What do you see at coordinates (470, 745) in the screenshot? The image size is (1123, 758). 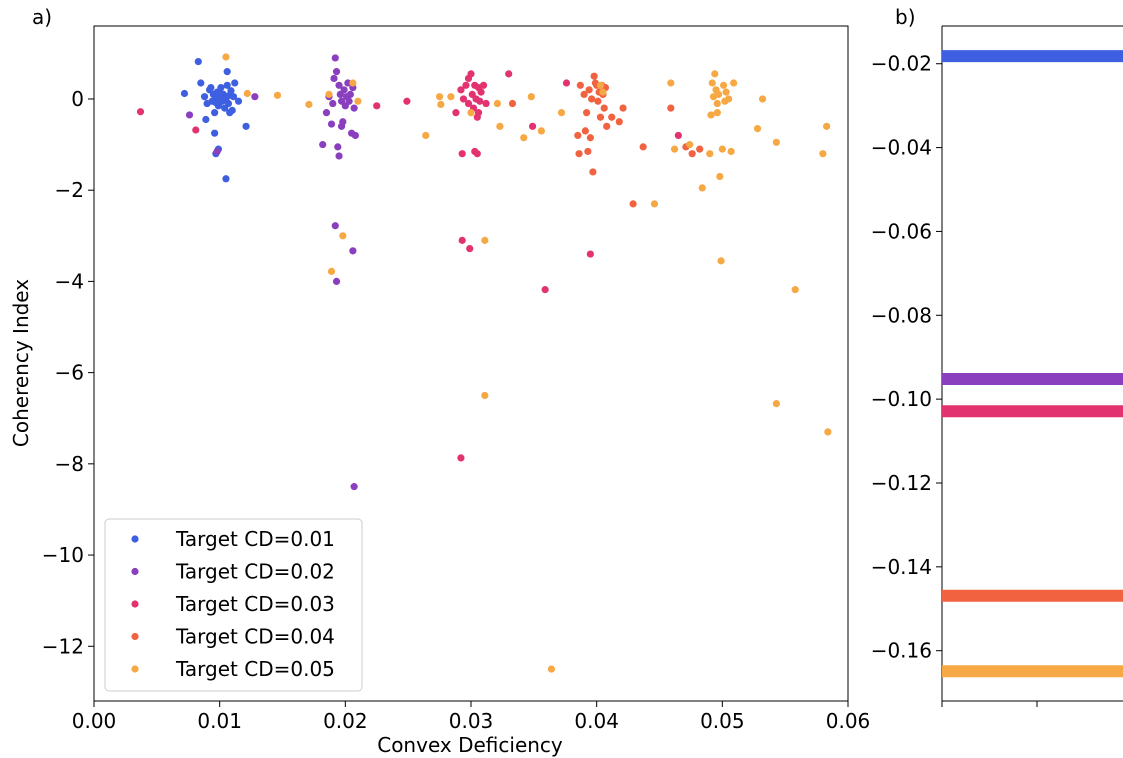 I see `x-axis-label: Convex Deficiency` at bounding box center [470, 745].